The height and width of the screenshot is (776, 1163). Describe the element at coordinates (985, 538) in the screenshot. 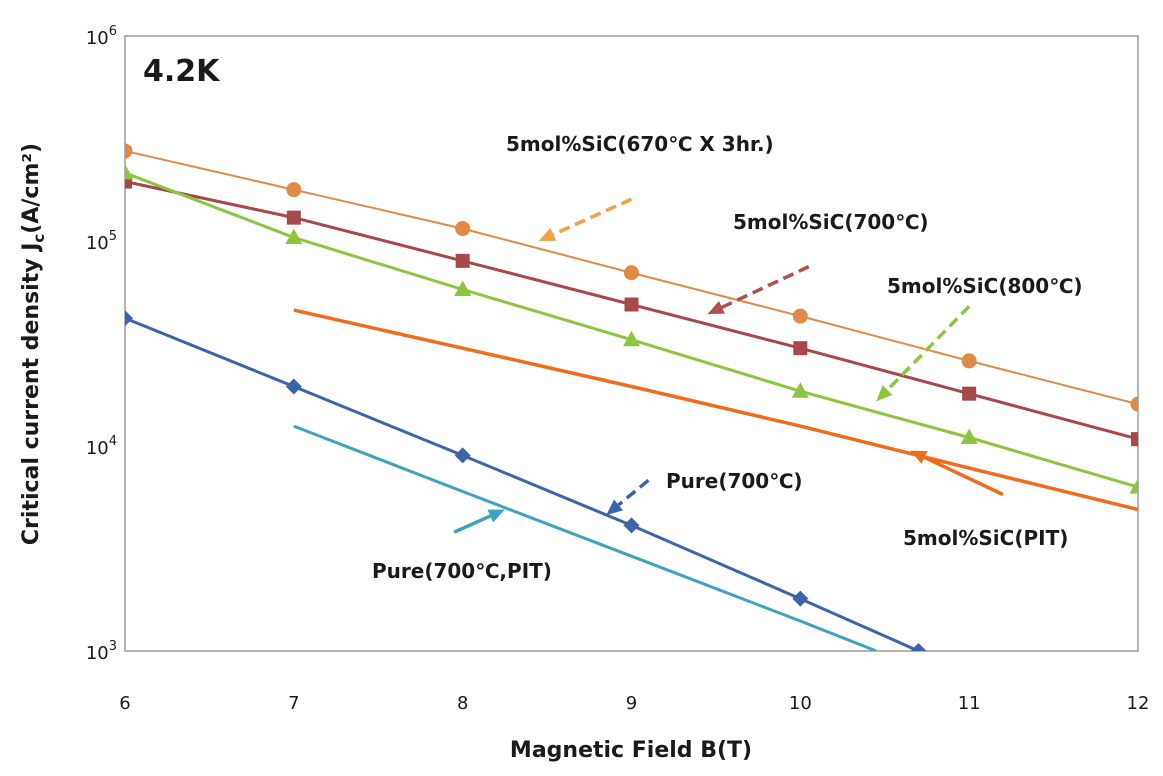

I see `annotation-label: 5mol%SiC(PIT)` at that location.